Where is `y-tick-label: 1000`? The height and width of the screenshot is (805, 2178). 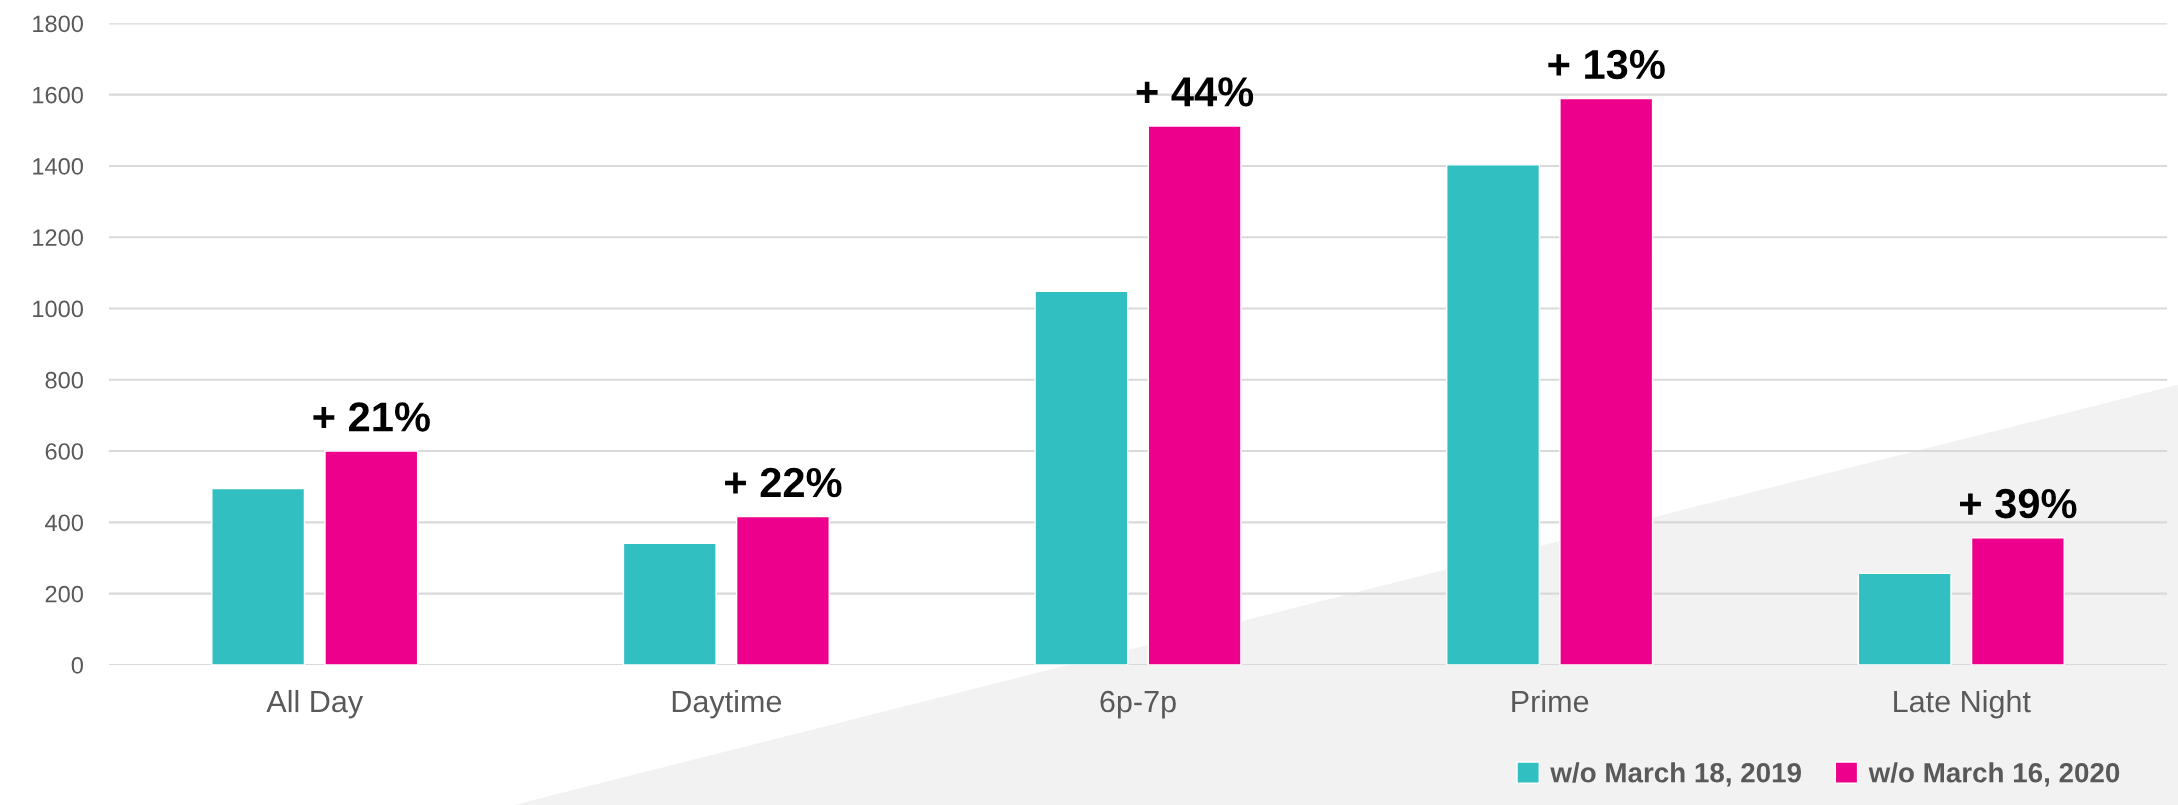 y-tick-label: 1000 is located at coordinates (58, 309).